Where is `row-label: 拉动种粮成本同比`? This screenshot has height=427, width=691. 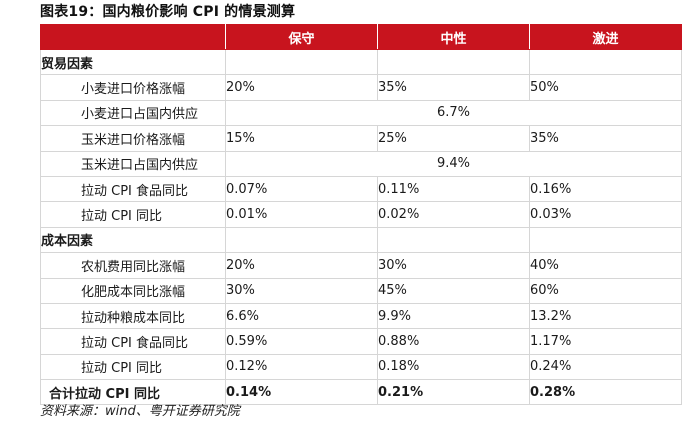 row-label: 拉动种粮成本同比 is located at coordinates (133, 316).